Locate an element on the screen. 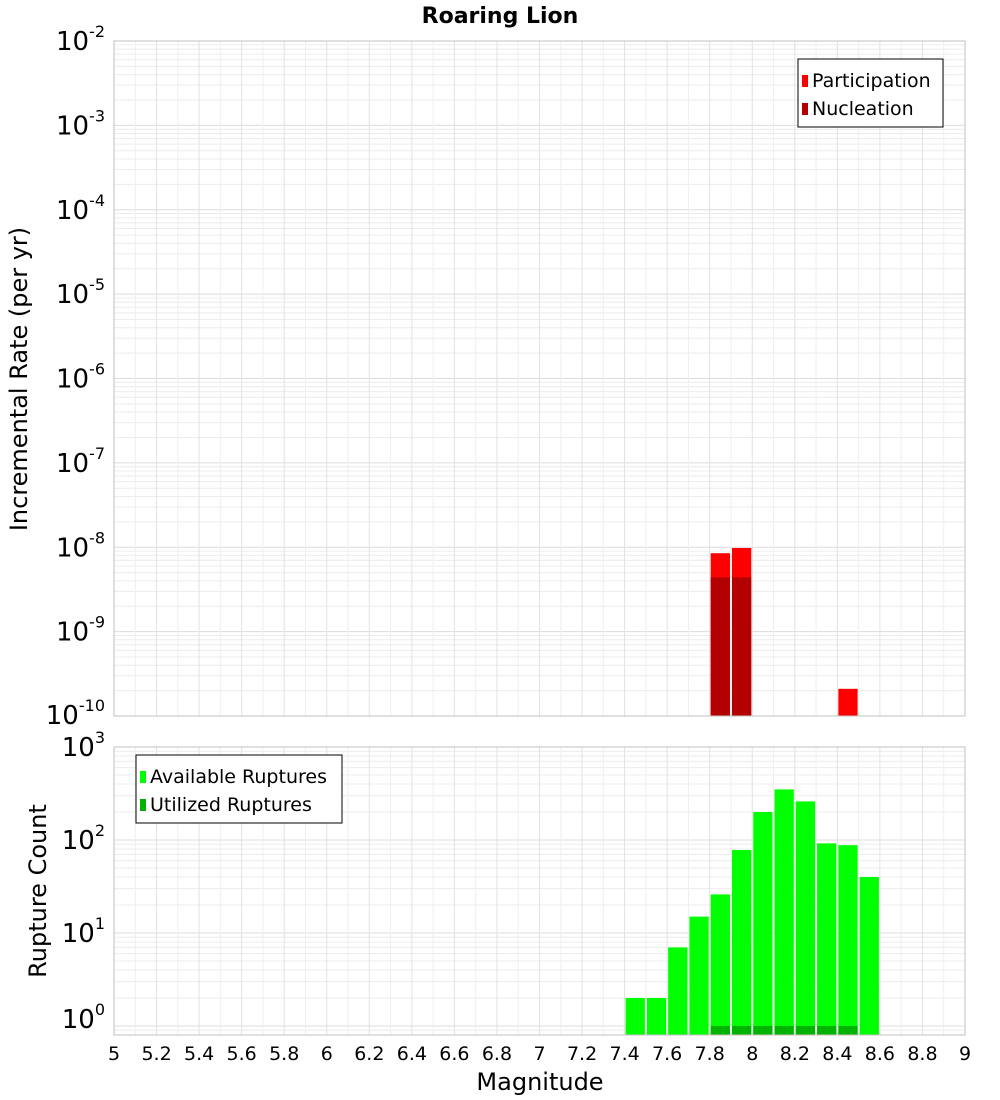 This screenshot has width=1000, height=1100. x-tick-label: 6.4 is located at coordinates (412, 1054).